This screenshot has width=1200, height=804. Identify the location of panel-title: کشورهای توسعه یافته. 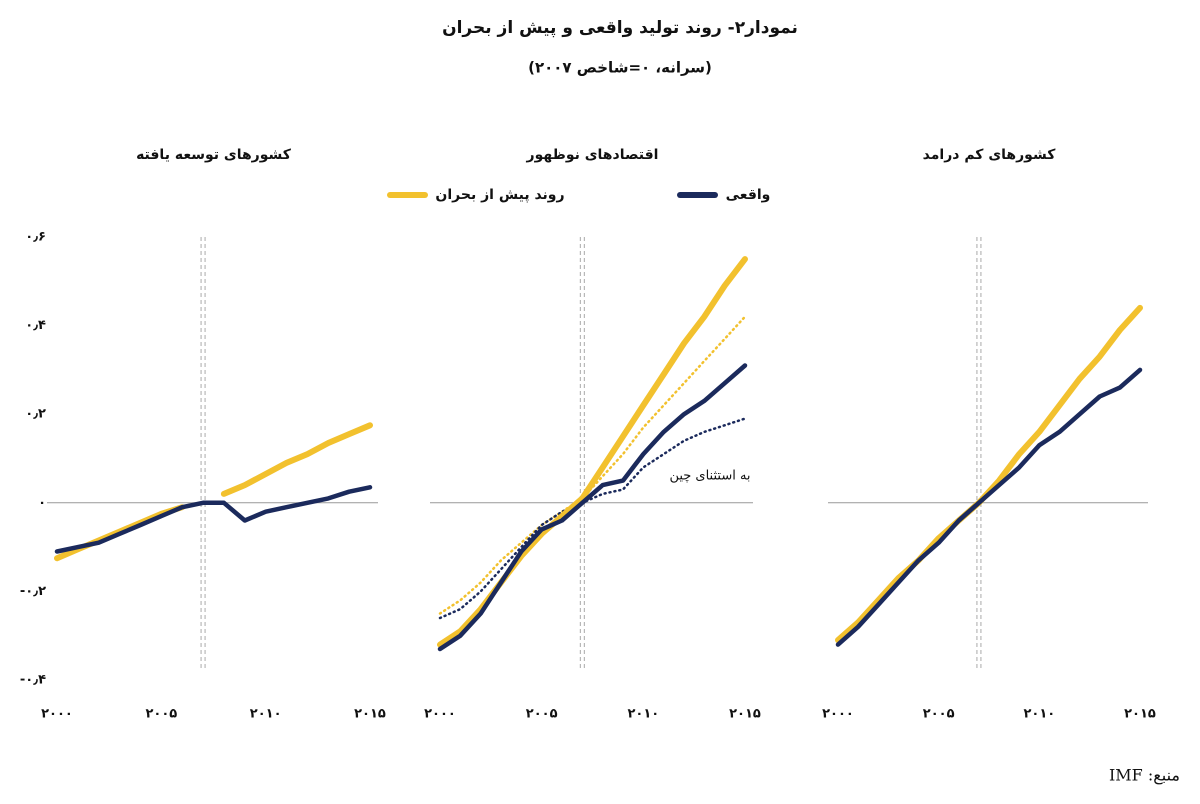
(214, 155).